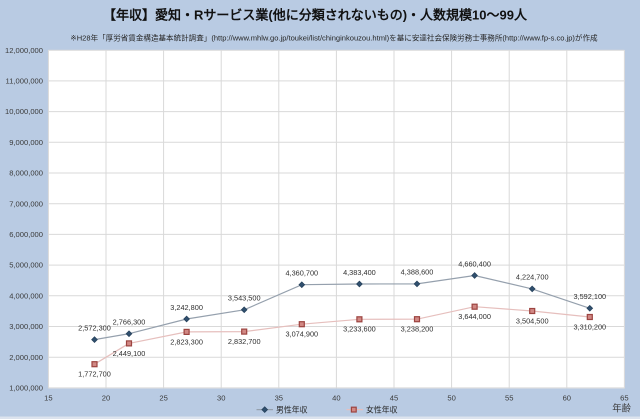 The height and width of the screenshot is (419, 640). I want to click on svg-text: 4,388,600, so click(417, 272).